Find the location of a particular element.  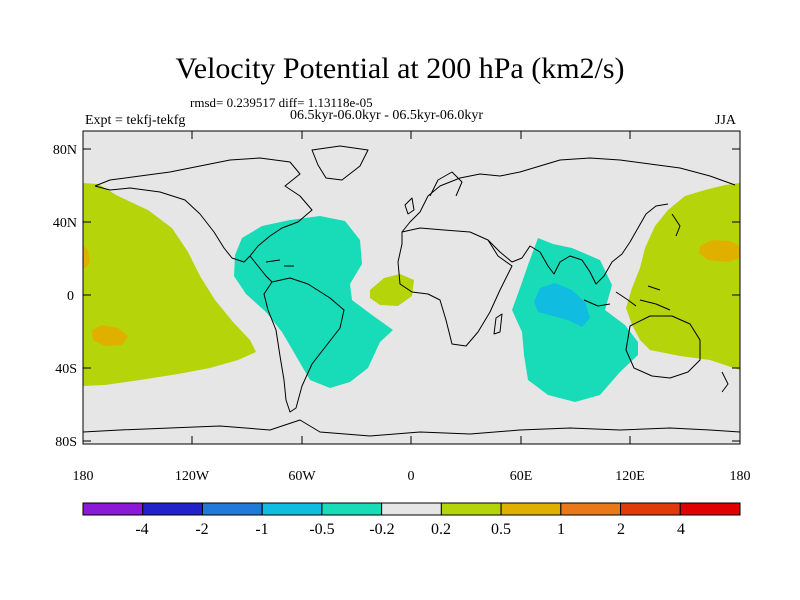

lat-label-80s: 80S is located at coordinates (66, 442).